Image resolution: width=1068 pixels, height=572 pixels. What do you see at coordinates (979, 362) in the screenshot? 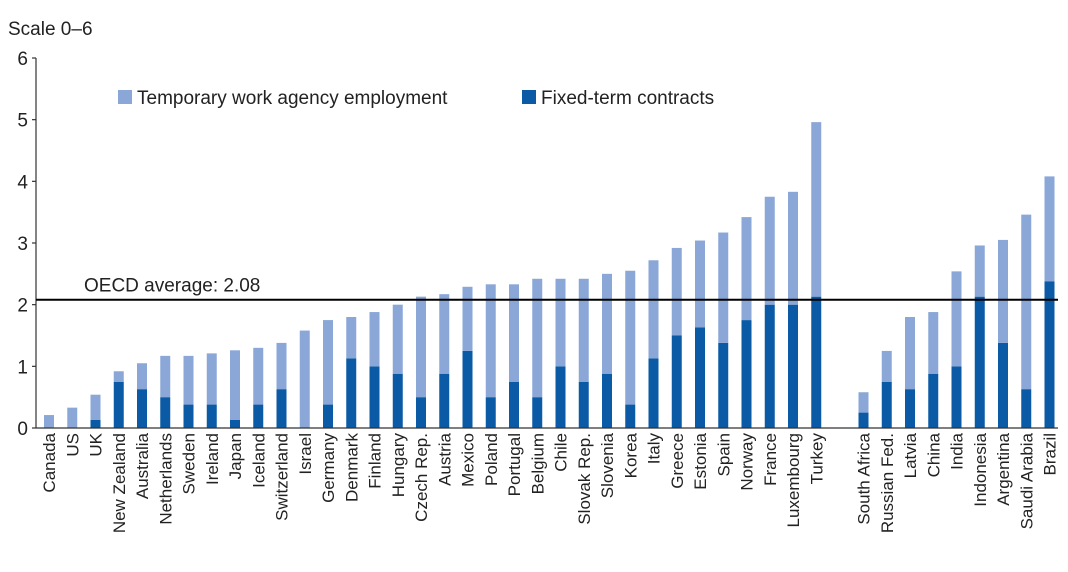
I see `bar-fixed-term-indonesia` at bounding box center [979, 362].